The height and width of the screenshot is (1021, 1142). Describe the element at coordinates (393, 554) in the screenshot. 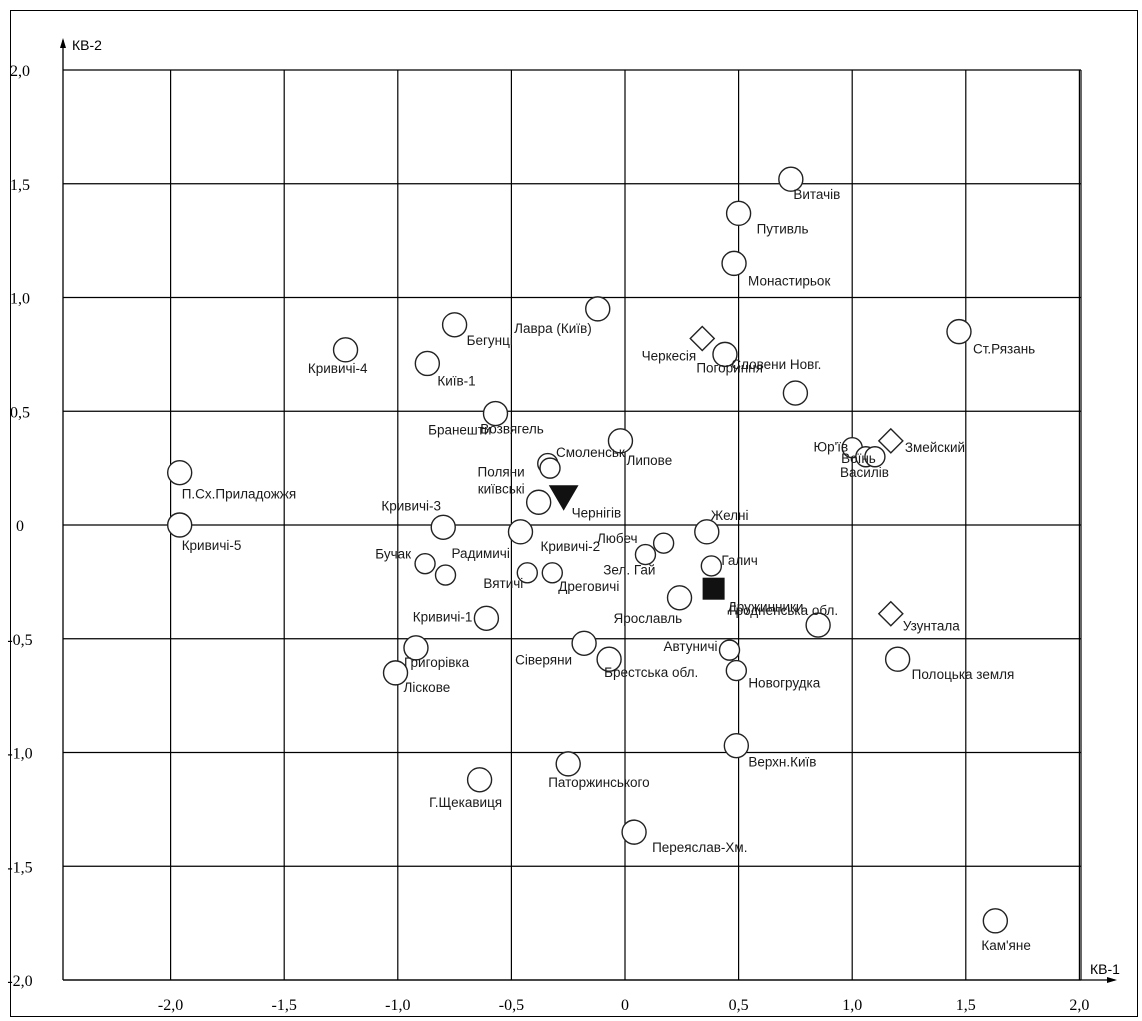

I see `point-30-label: Бучак` at that location.